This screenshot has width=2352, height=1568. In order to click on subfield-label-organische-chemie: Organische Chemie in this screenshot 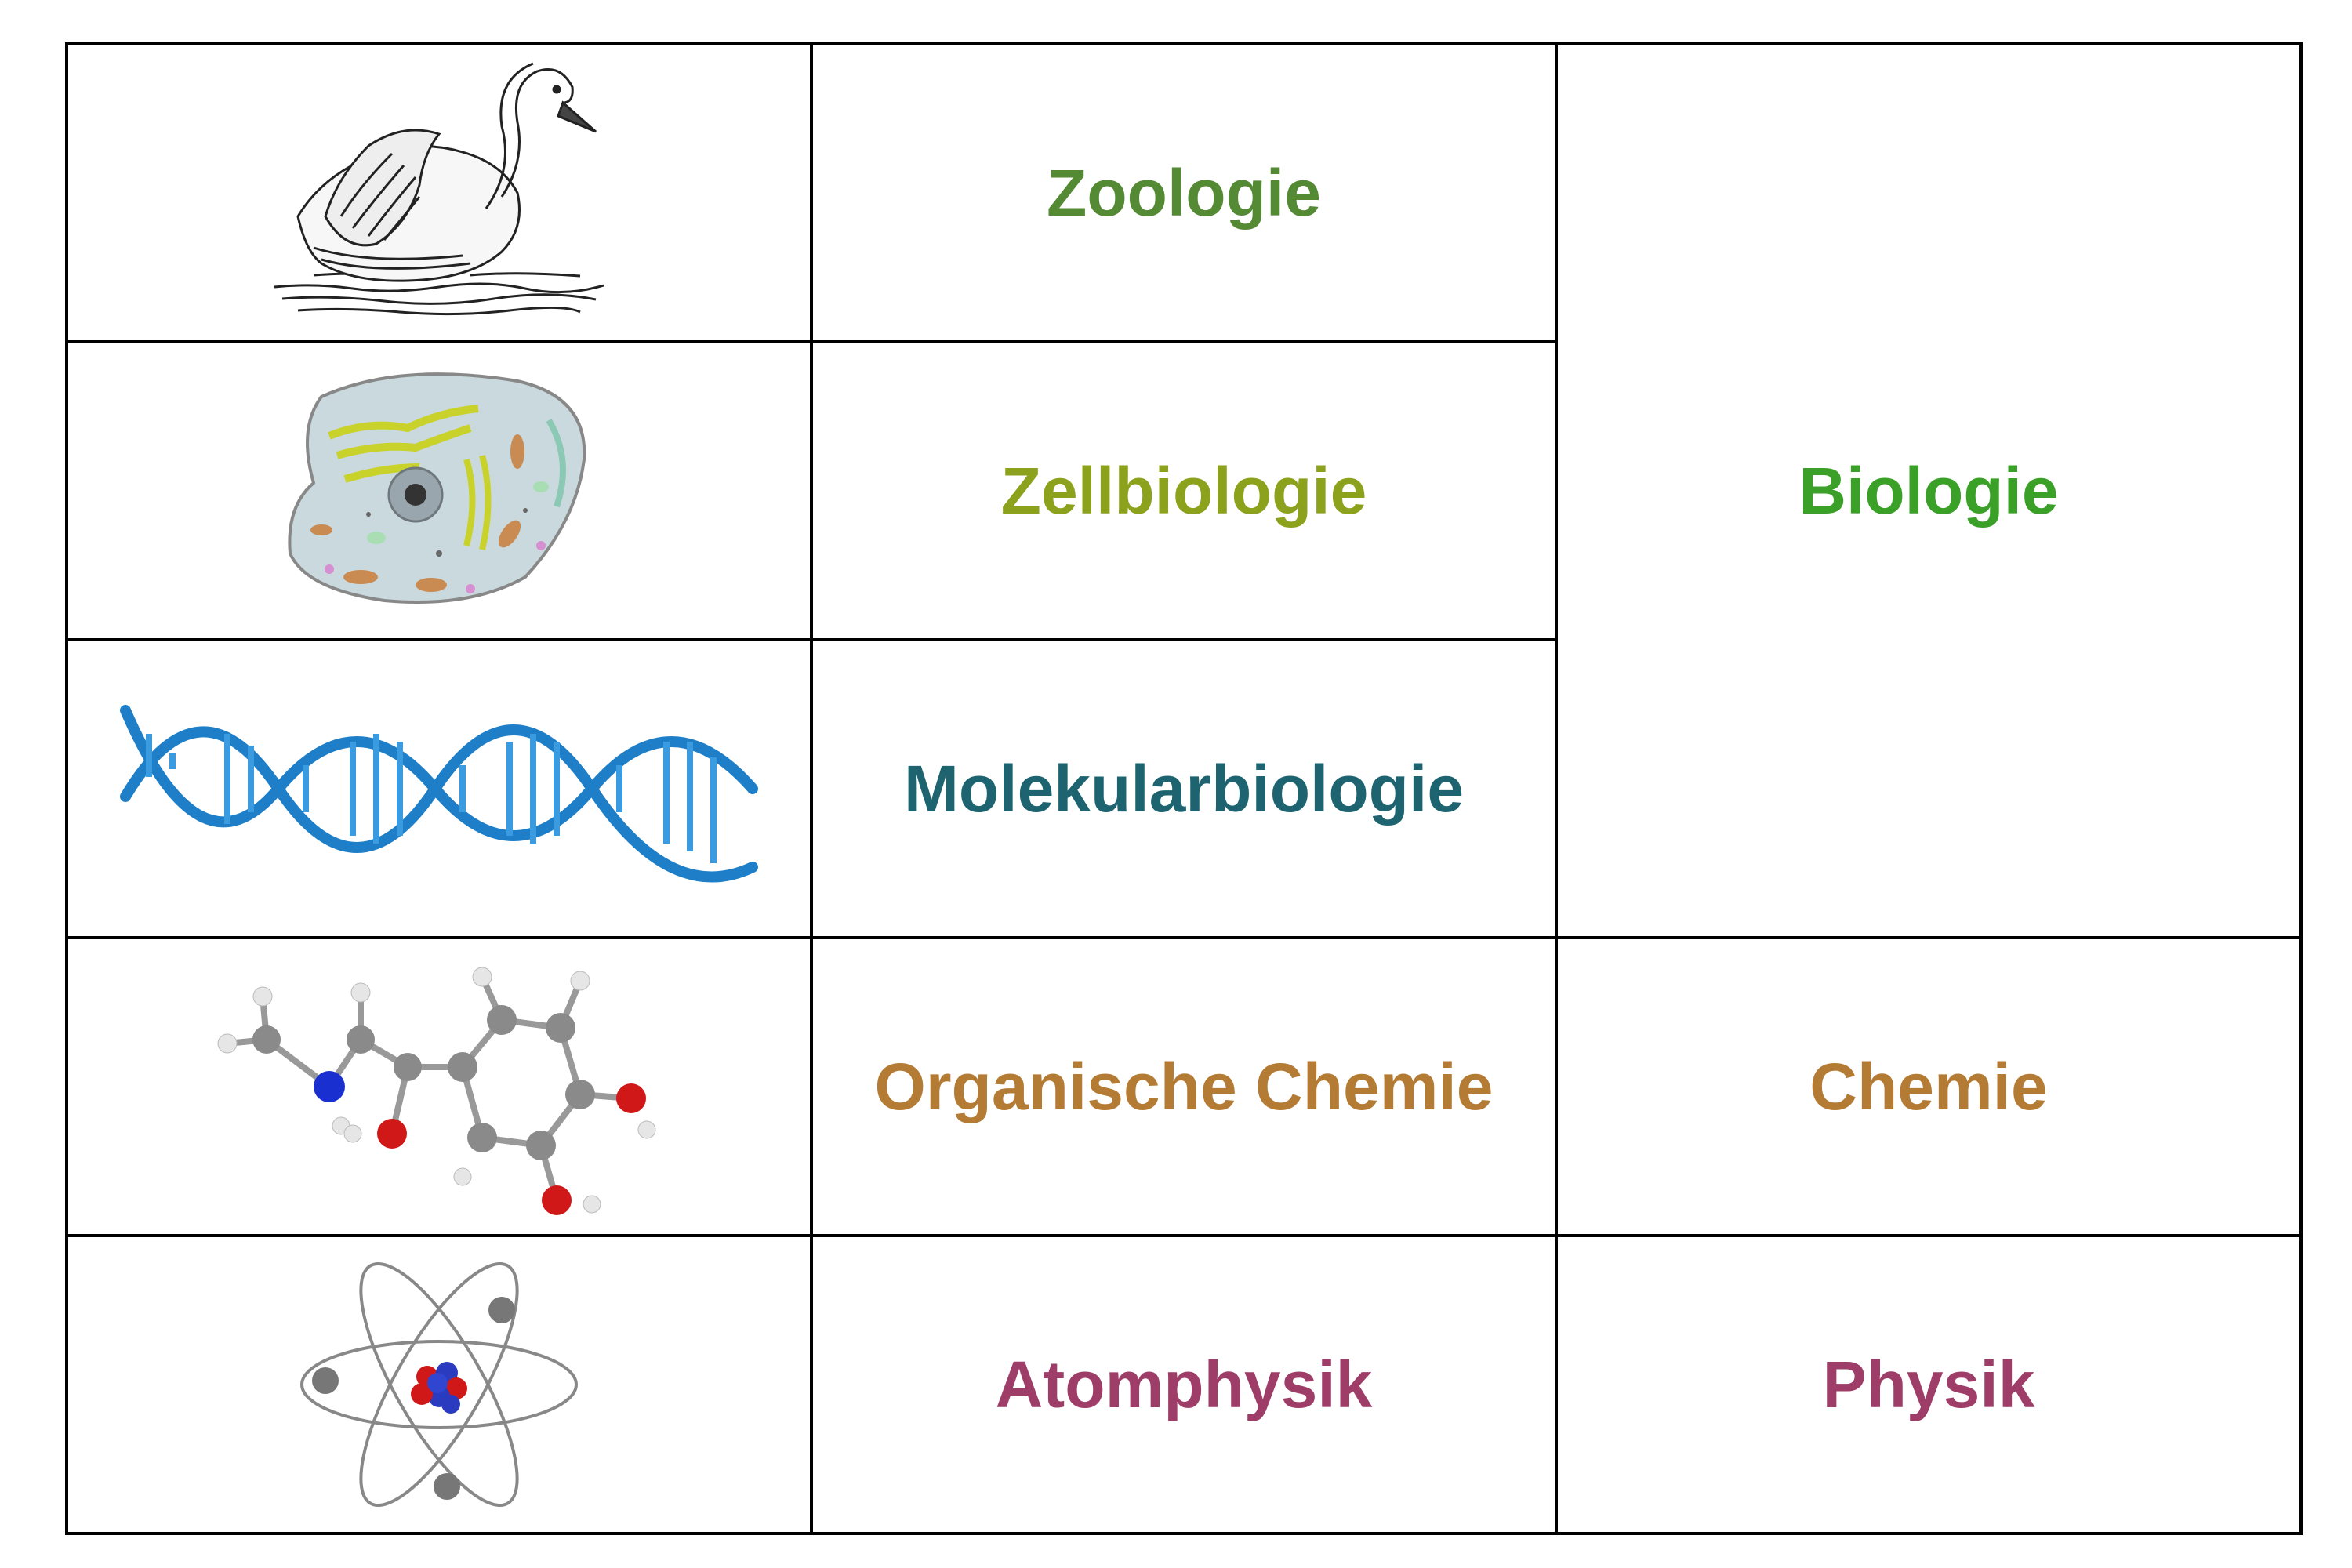, I will do `click(1184, 1086)`.